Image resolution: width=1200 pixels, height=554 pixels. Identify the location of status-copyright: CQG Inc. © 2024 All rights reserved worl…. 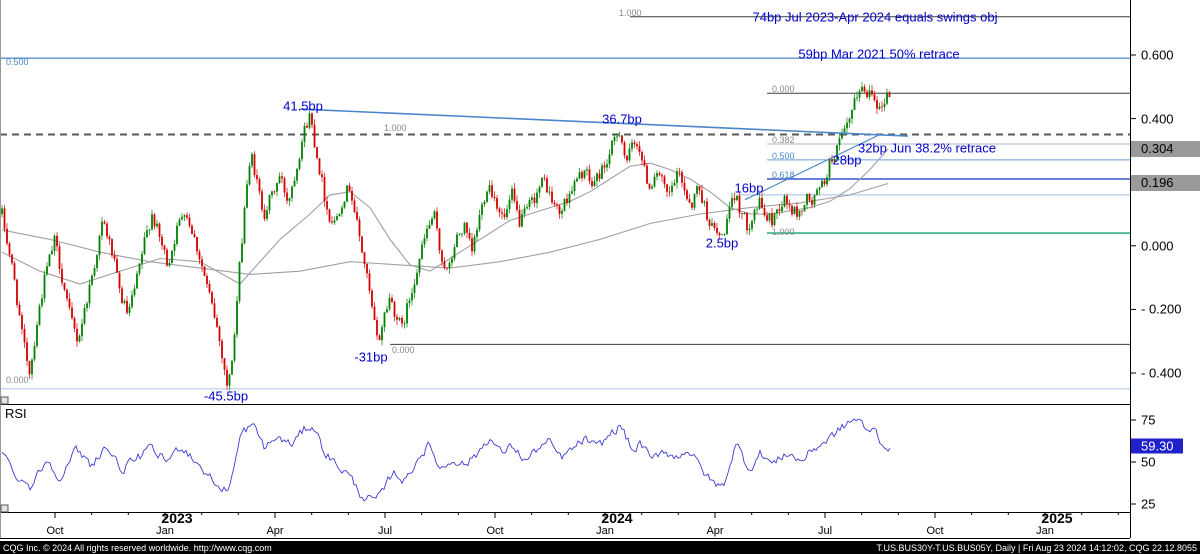
(137, 547).